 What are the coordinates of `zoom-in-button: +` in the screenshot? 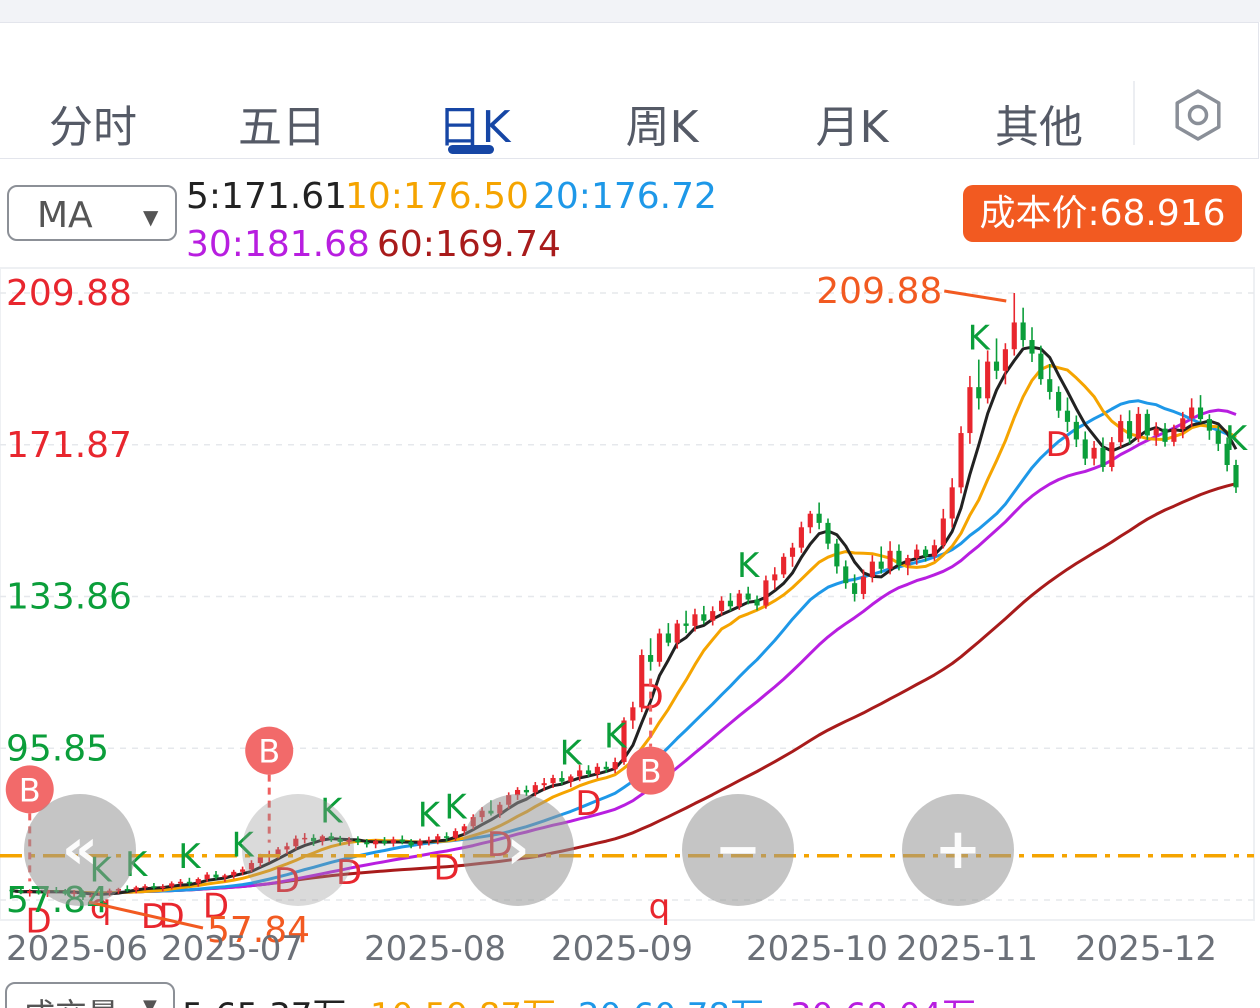 It's located at (958, 850).